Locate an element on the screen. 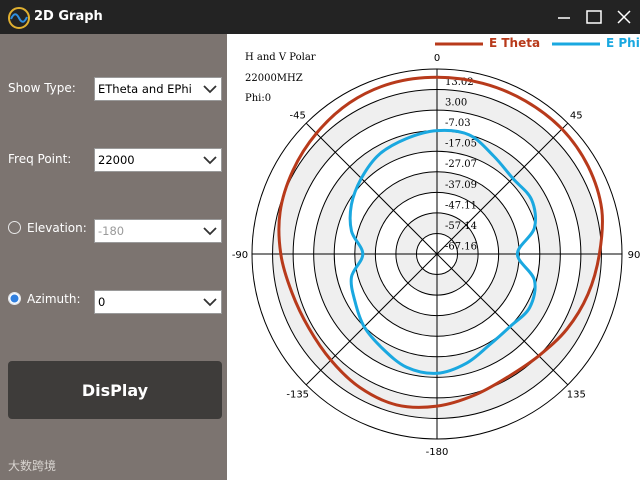 The width and height of the screenshot is (640, 480). window-title: 2D Graph is located at coordinates (68, 16).